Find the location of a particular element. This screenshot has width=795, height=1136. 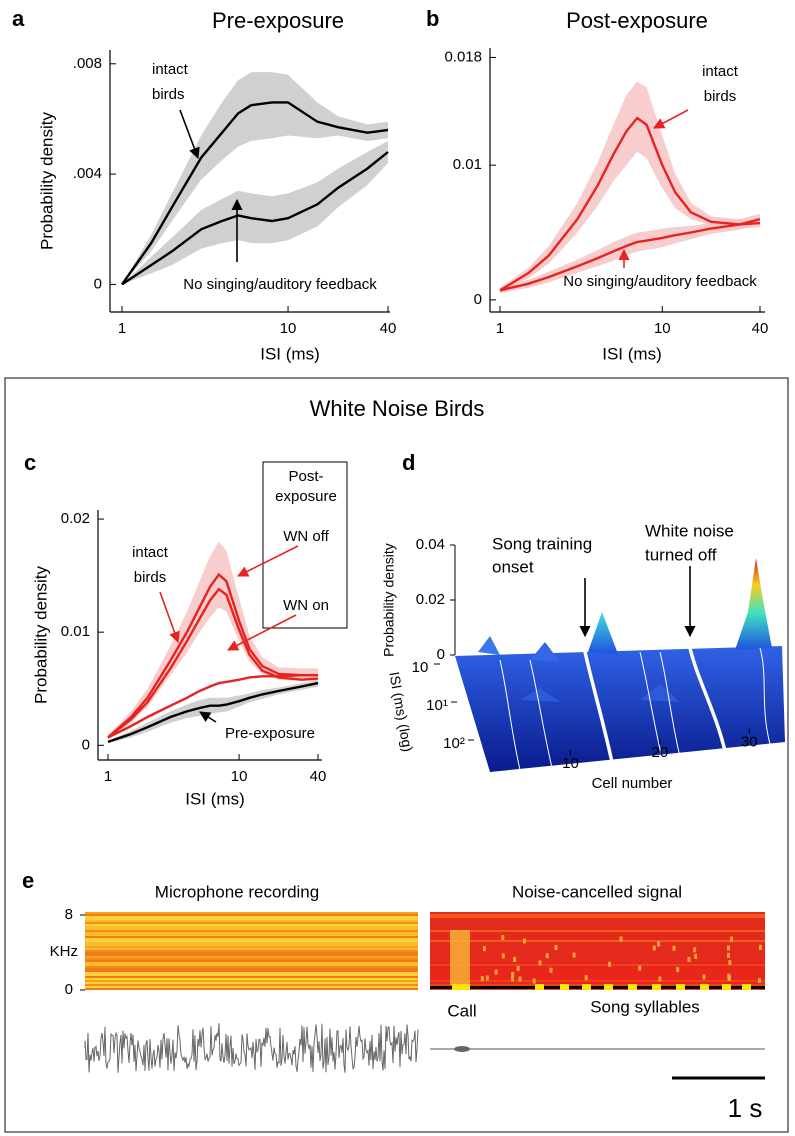

spectrogram-title: Noise-cancelled signal is located at coordinates (597, 891).